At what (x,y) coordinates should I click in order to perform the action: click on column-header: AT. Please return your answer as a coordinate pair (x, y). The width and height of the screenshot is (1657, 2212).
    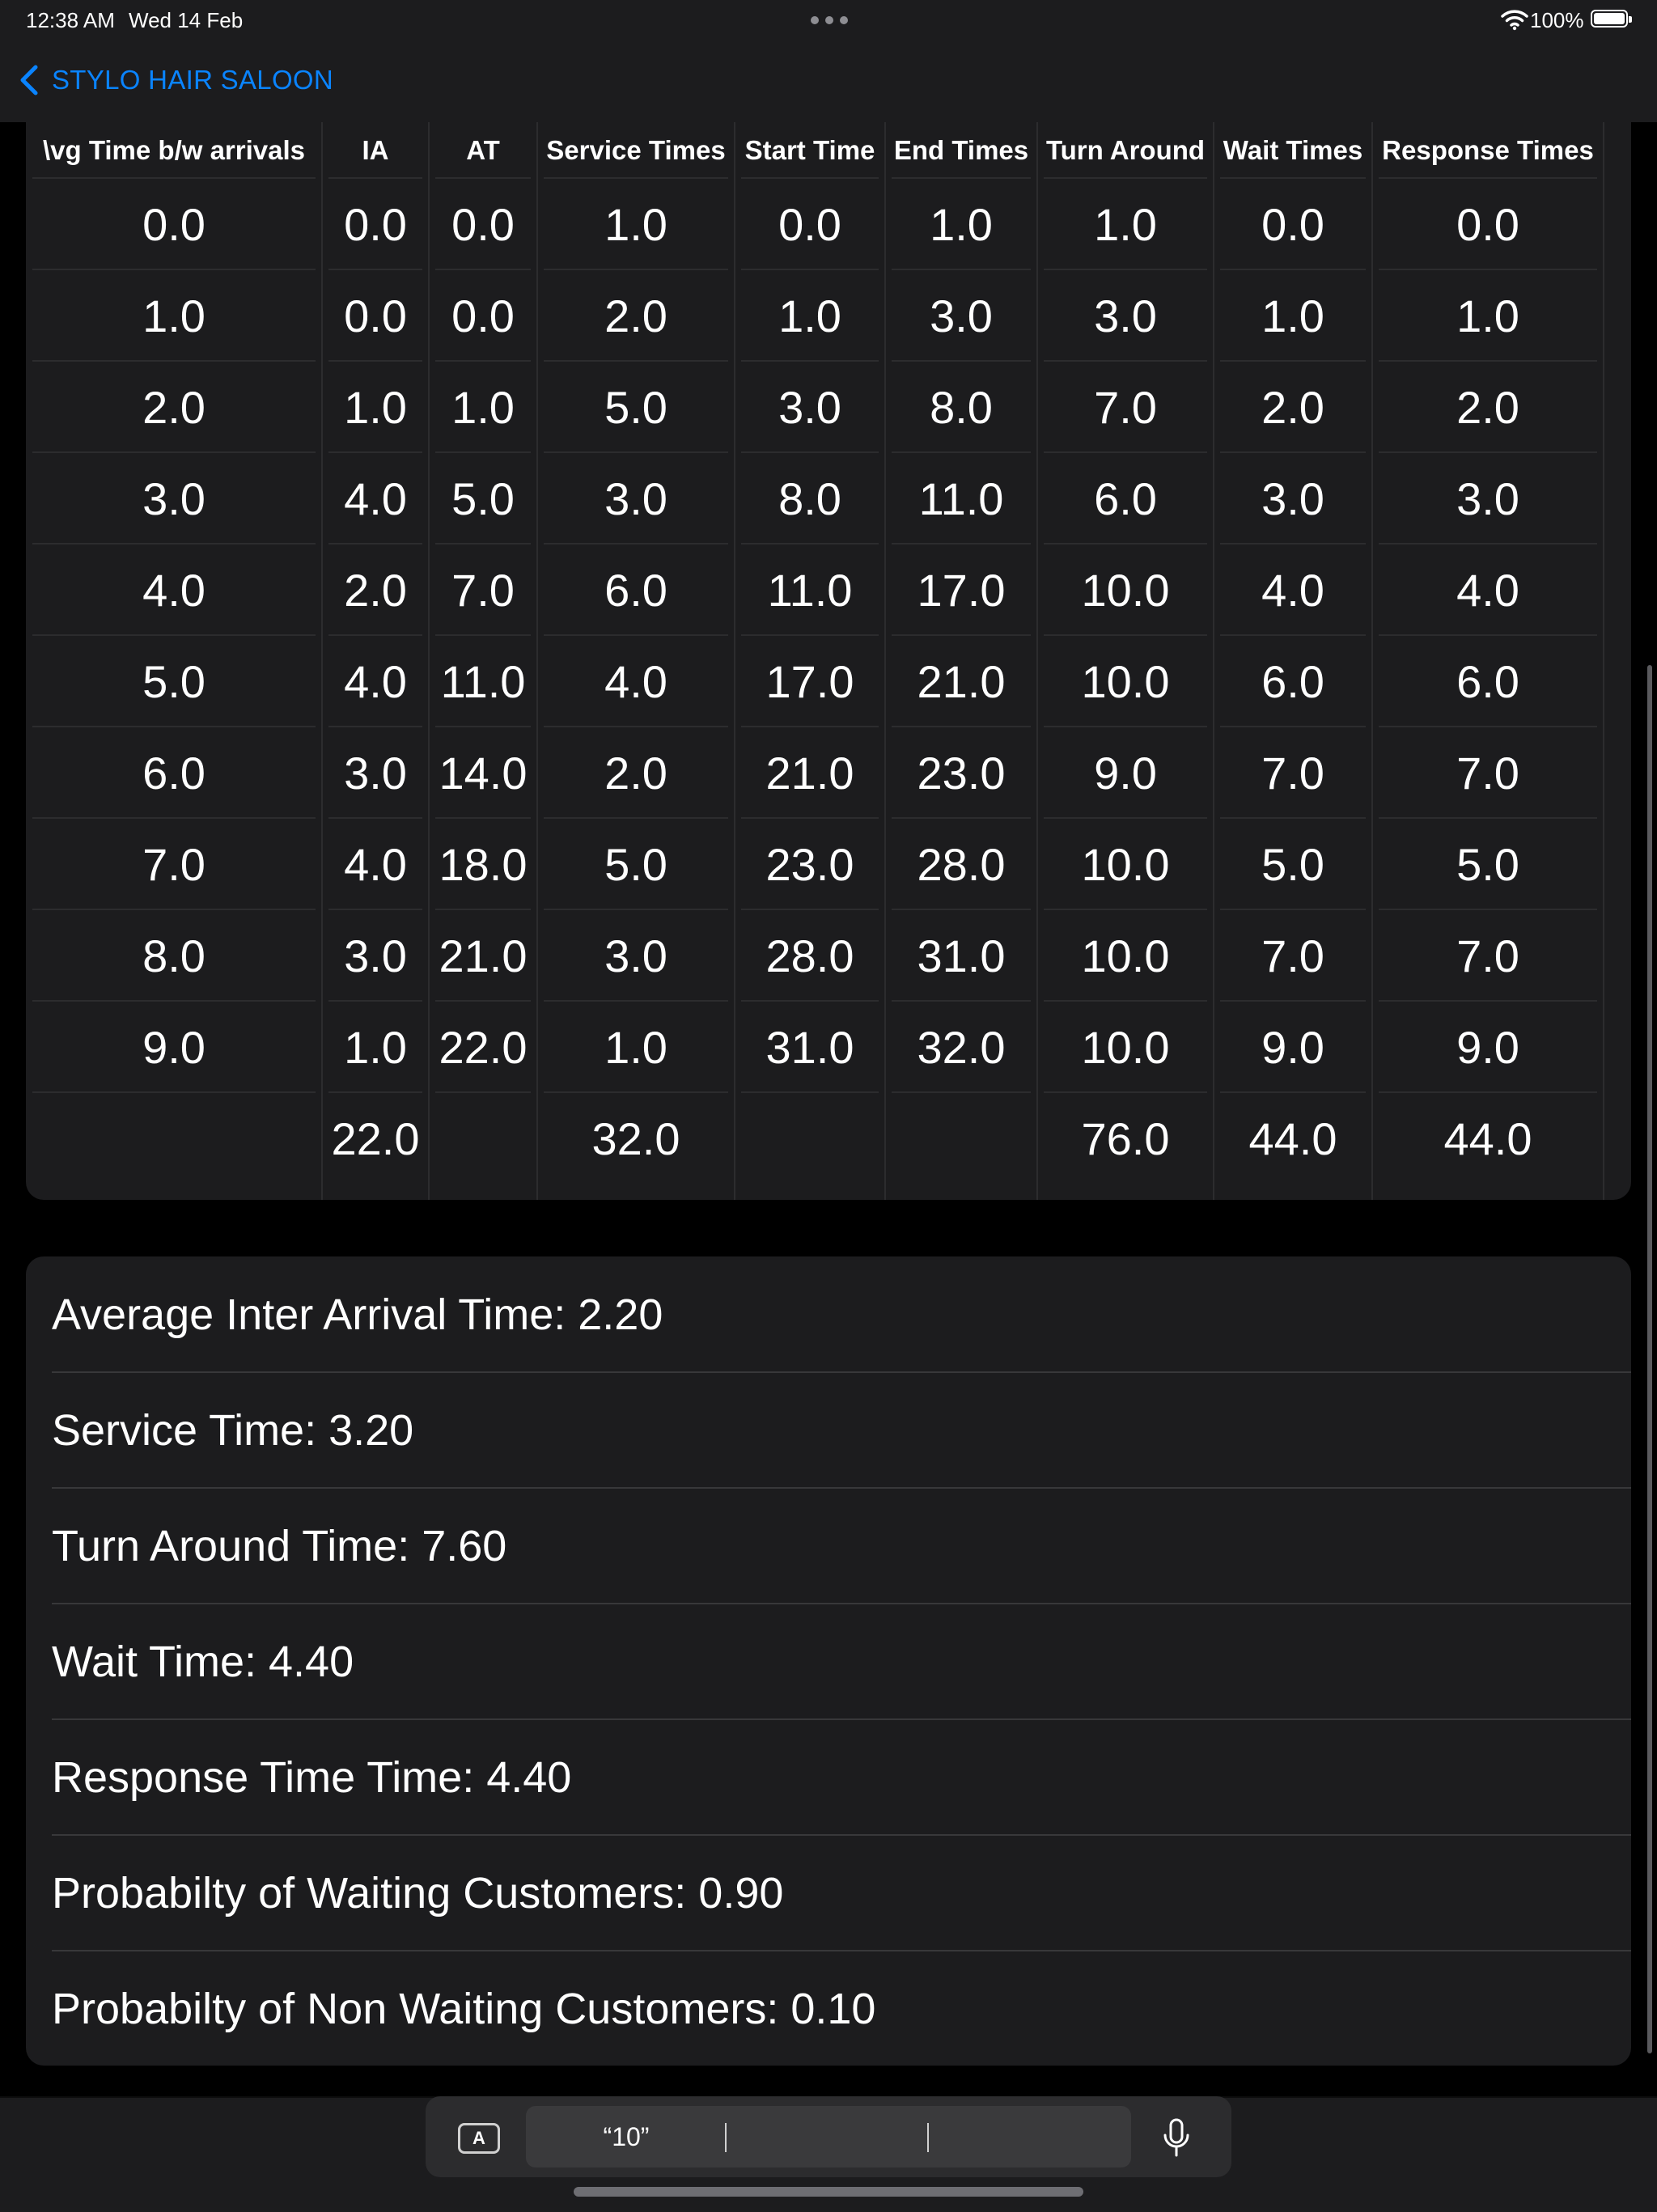
    Looking at the image, I should click on (483, 150).